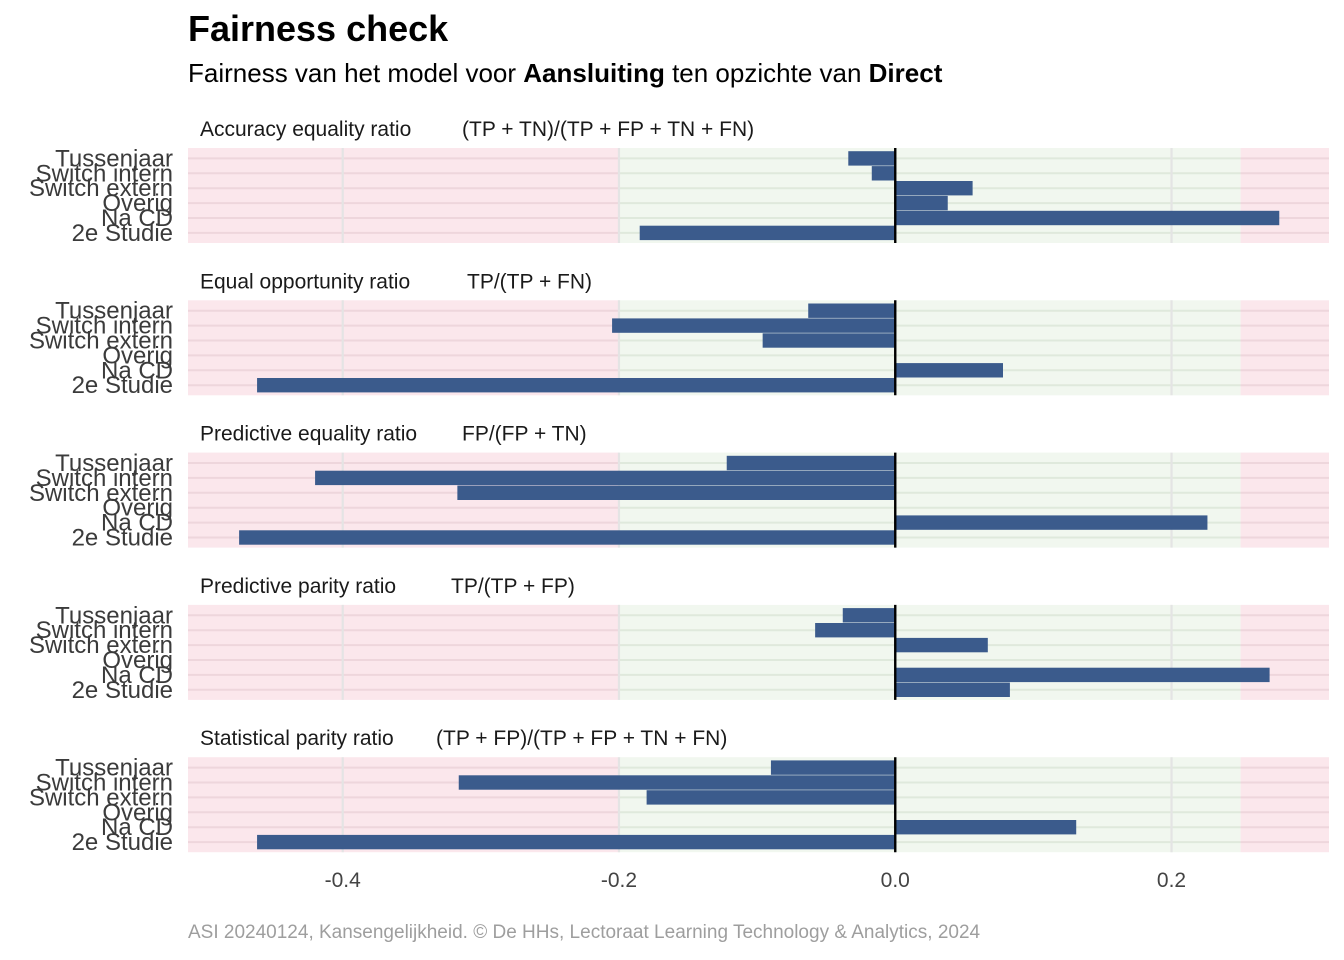 This screenshot has height=960, width=1344. Describe the element at coordinates (608, 129) in the screenshot. I see `panel-formula-label: (TP + TN)/(TP + FP + TN + FN)` at that location.